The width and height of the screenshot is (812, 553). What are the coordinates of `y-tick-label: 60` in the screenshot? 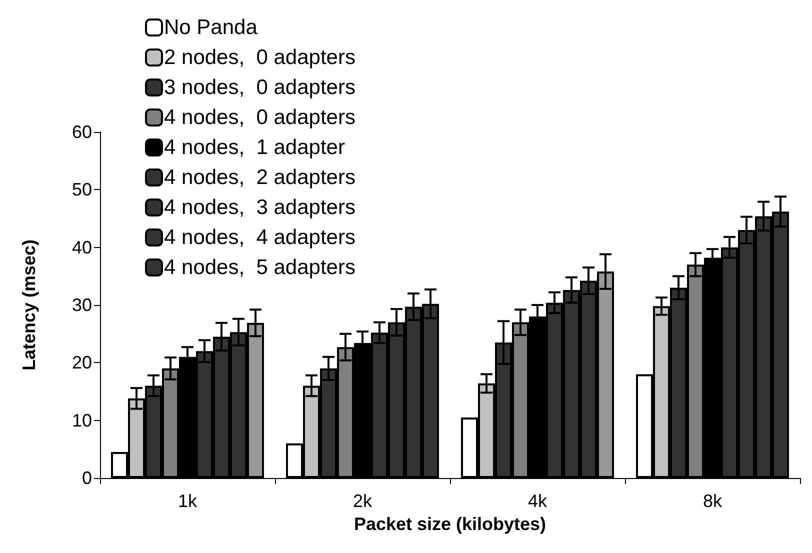 It's located at (82, 132).